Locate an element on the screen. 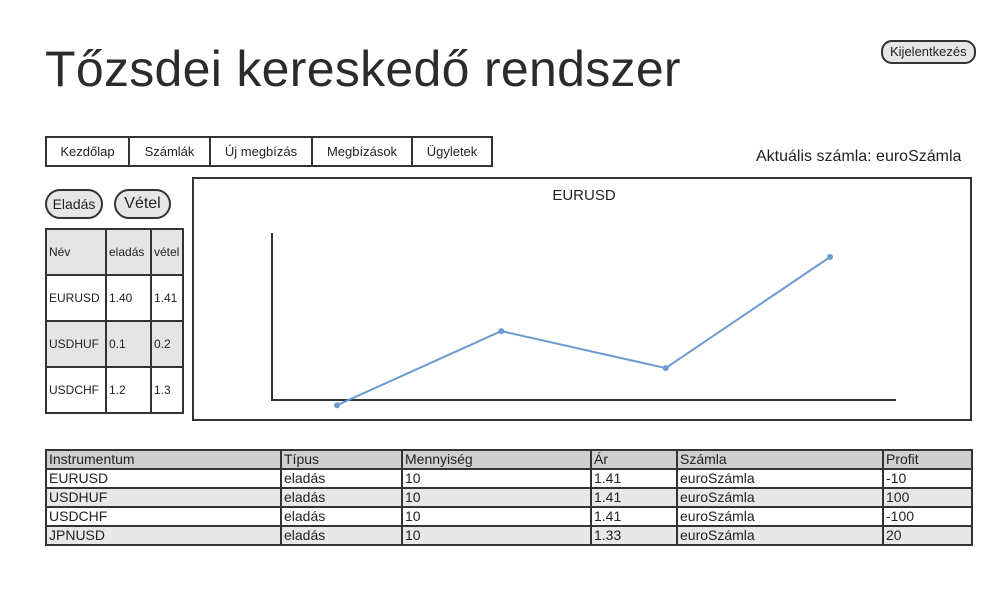 The height and width of the screenshot is (600, 1000). logout-button: Kijelentkezés is located at coordinates (928, 52).